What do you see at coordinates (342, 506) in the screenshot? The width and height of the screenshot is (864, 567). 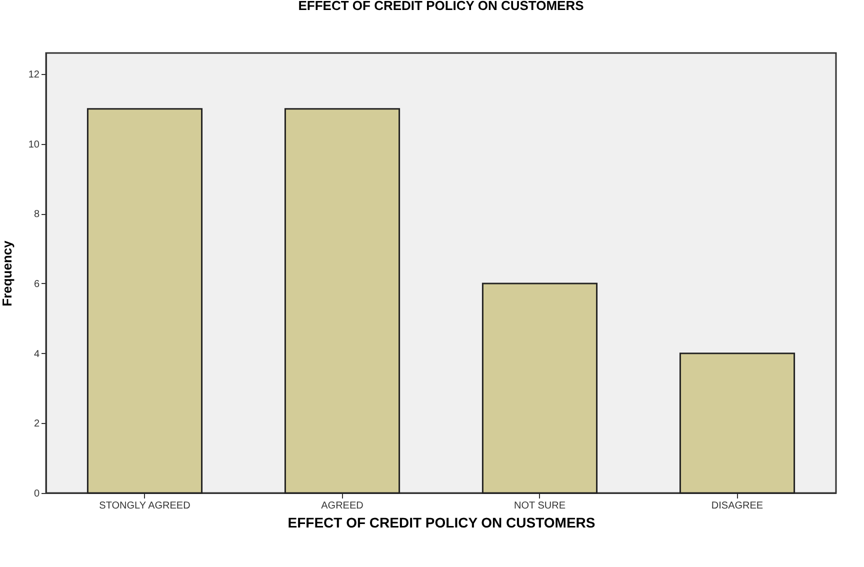 I see `x-tick-label: AGREED` at bounding box center [342, 506].